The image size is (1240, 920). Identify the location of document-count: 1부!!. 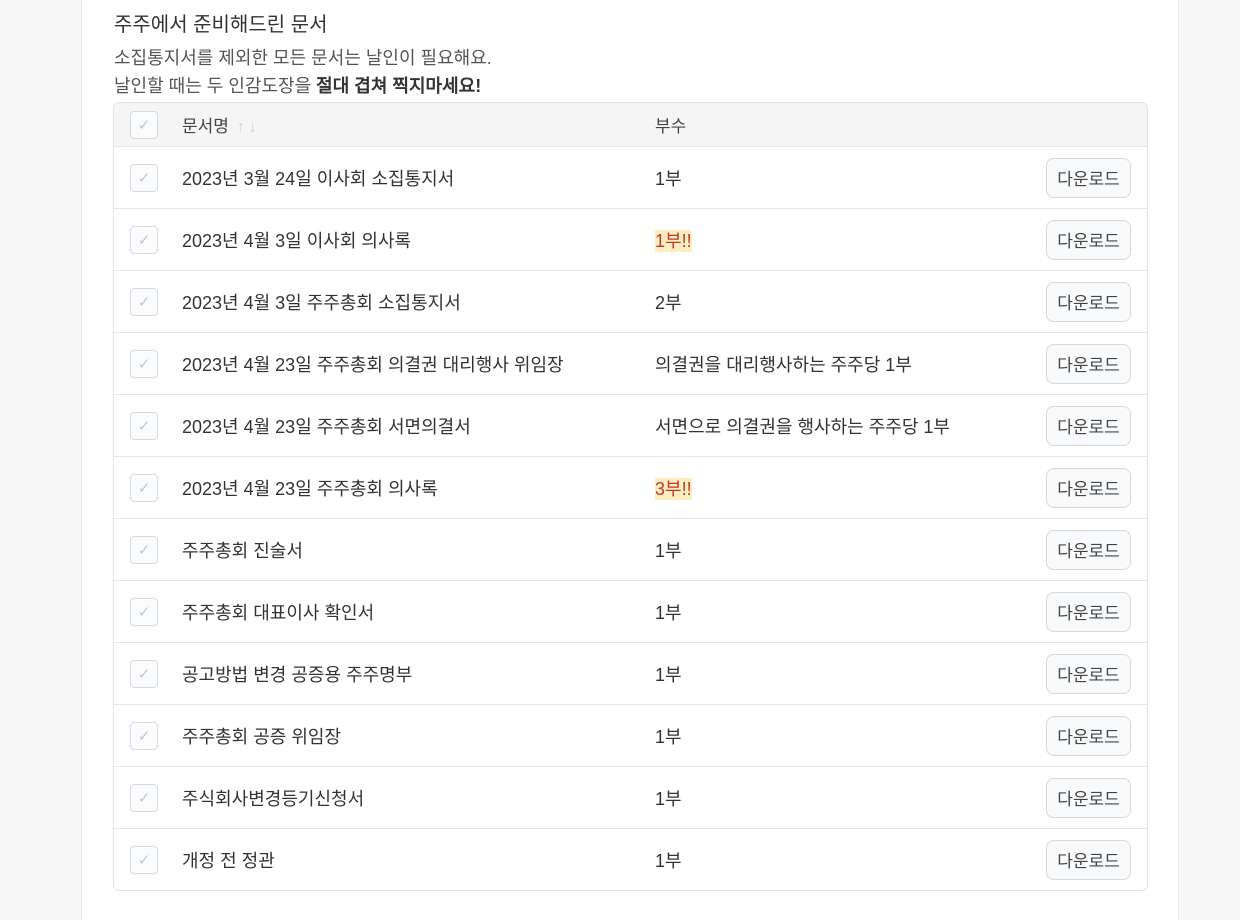
(673, 240).